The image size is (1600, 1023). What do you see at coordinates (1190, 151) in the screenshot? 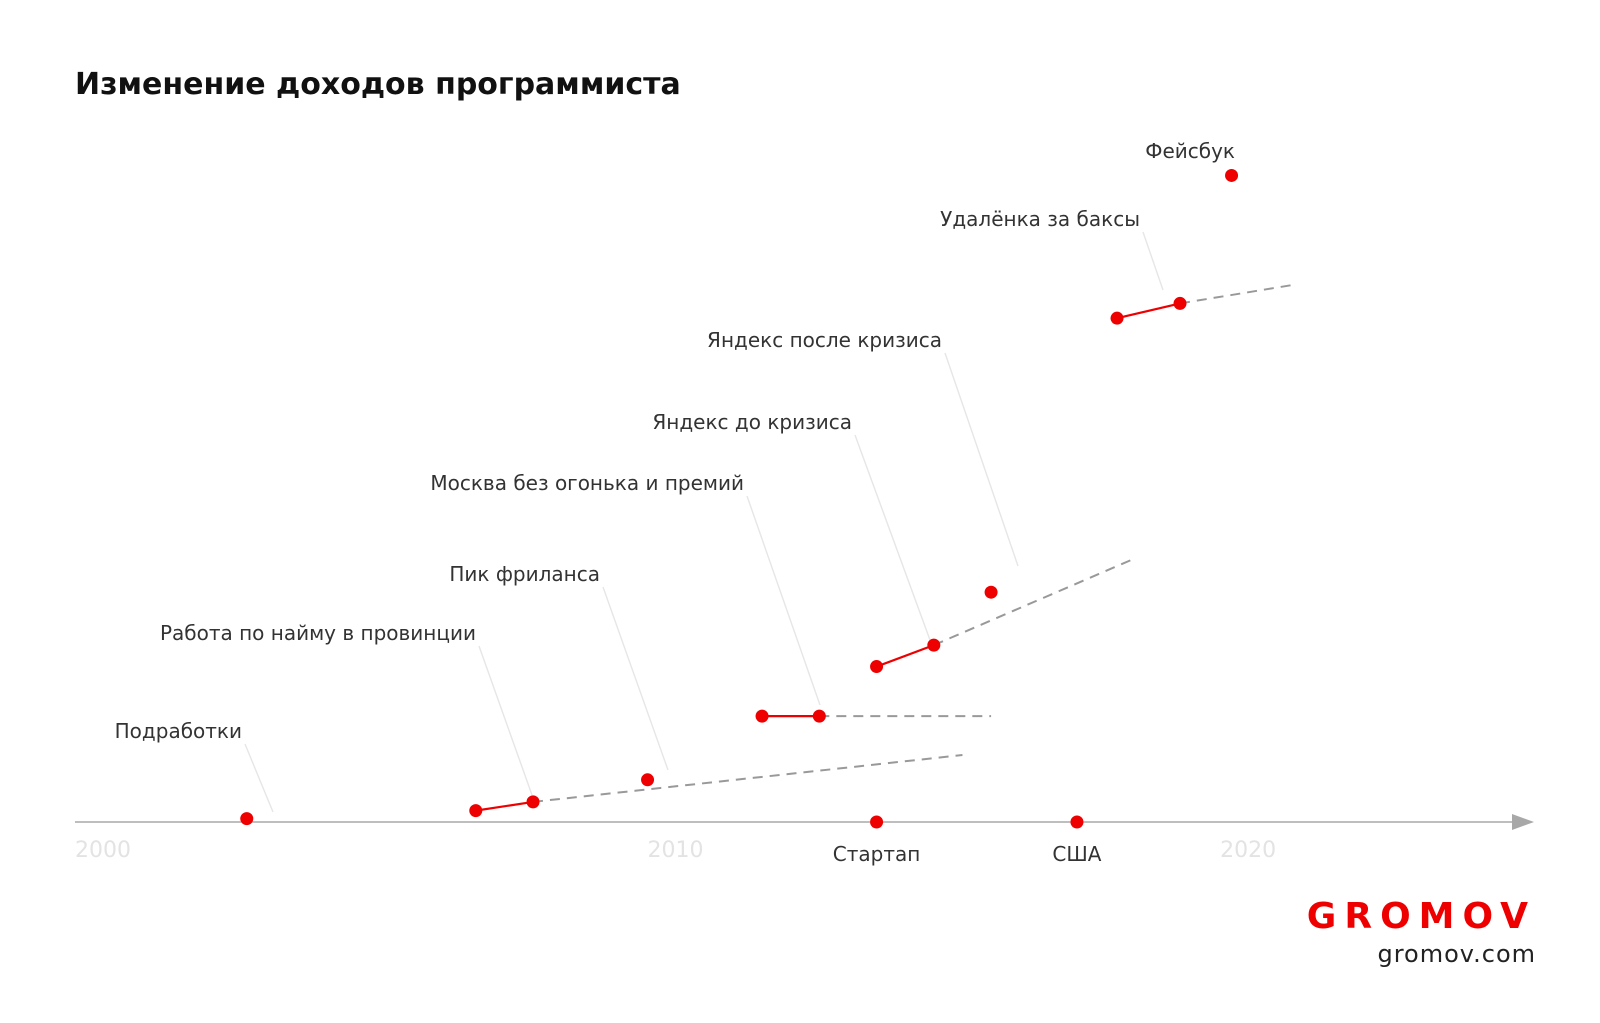
I see `event-label: Фейсбук` at bounding box center [1190, 151].